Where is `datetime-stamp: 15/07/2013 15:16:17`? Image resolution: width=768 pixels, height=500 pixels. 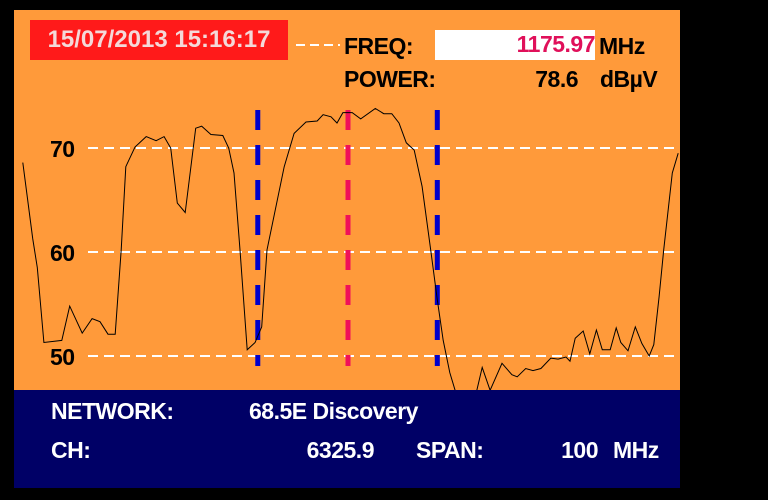 datetime-stamp: 15/07/2013 15:16:17 is located at coordinates (159, 40).